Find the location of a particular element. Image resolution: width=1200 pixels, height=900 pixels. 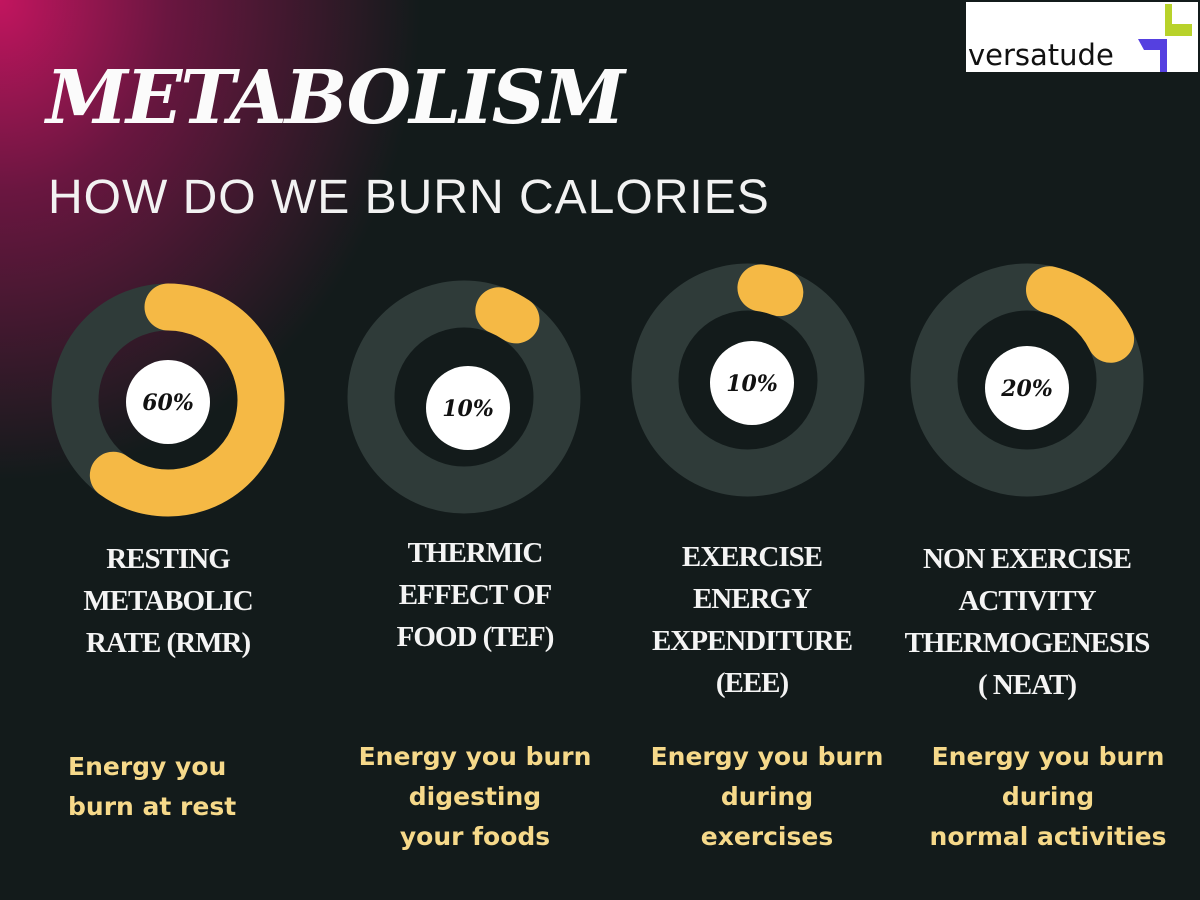

category-name-line: FOOD (TEF) is located at coordinates (475, 637).